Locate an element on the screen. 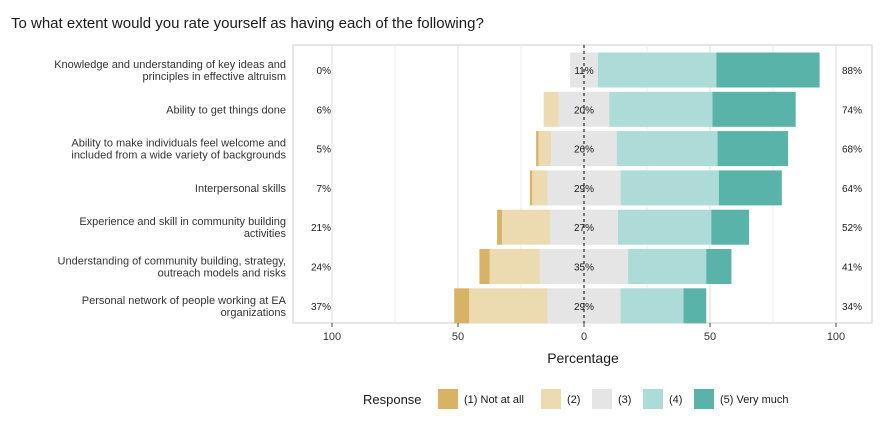 The width and height of the screenshot is (882, 425). legend-key-not-at-all is located at coordinates (448, 399).